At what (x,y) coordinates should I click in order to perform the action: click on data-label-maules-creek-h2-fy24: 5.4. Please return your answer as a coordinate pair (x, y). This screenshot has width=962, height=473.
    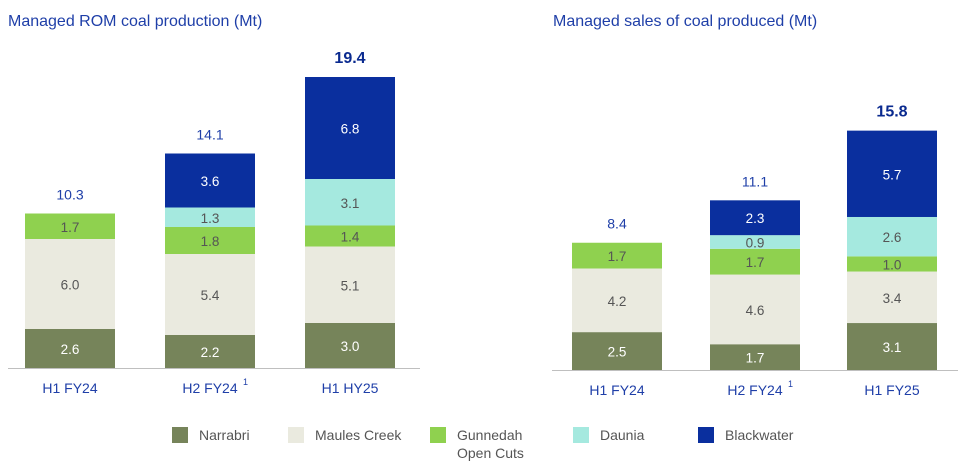
    Looking at the image, I should click on (210, 295).